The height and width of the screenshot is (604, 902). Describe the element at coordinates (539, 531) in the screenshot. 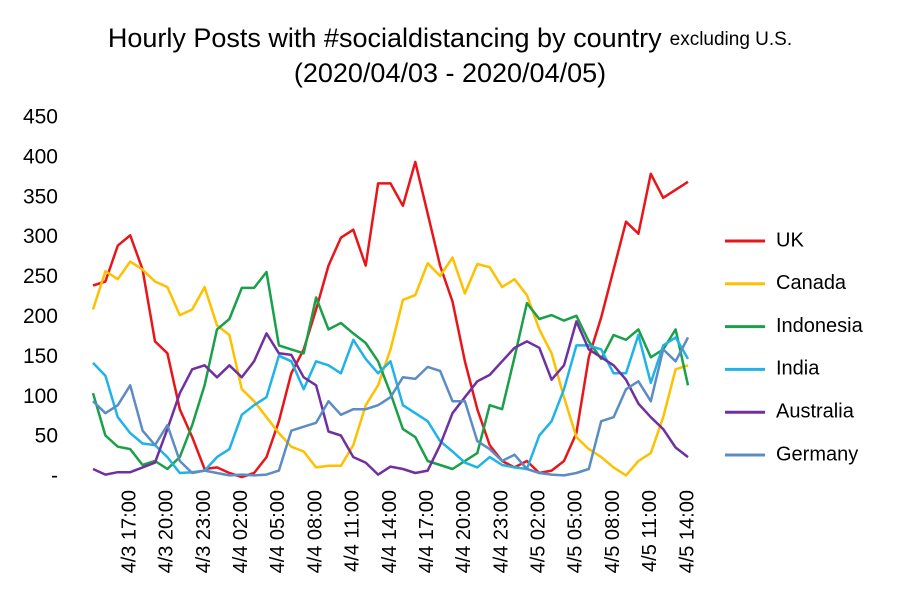

I see `x-tick-label: 4/5 02:00` at that location.